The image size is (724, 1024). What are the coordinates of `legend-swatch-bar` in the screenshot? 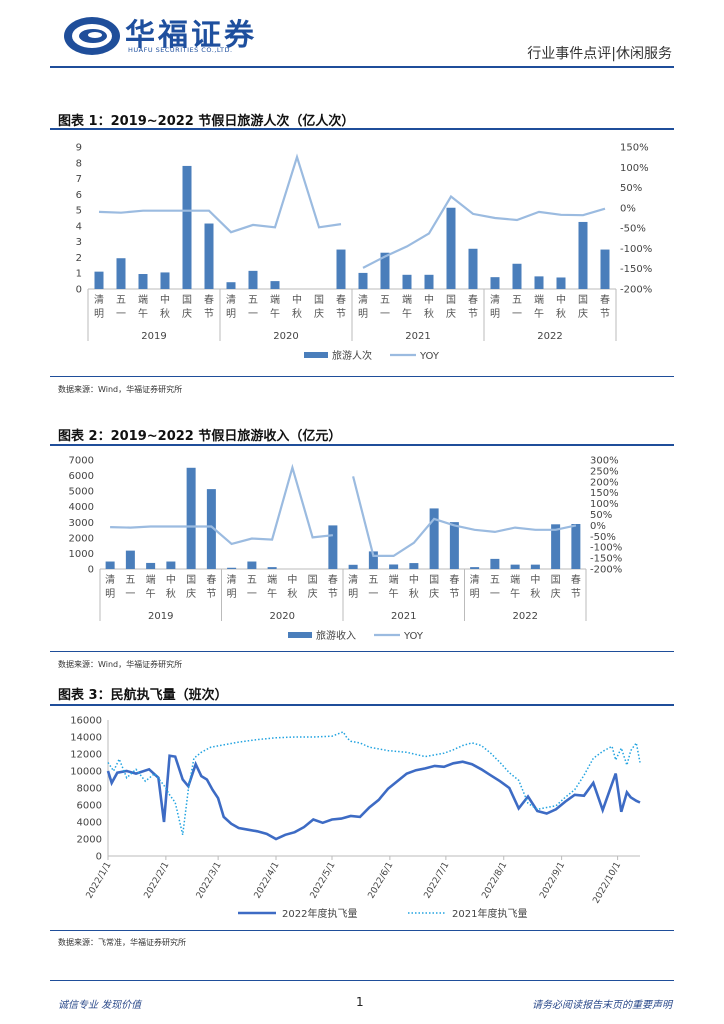 It's located at (300, 635).